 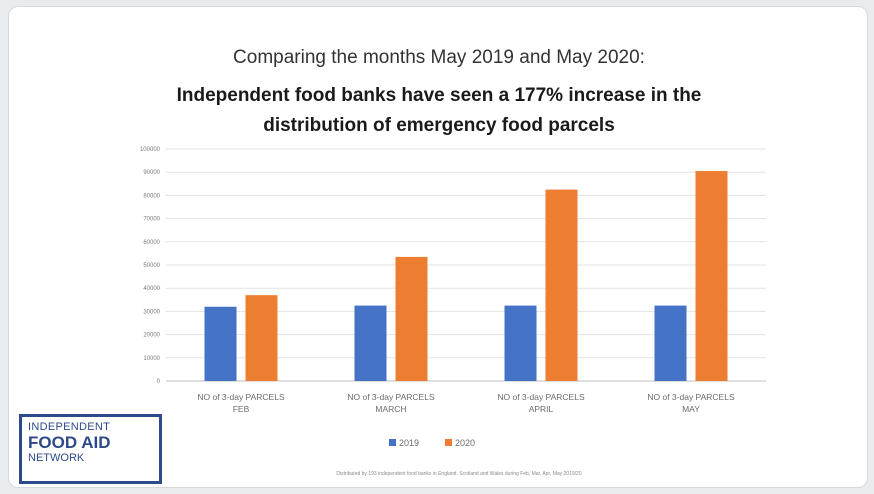 I want to click on y-tick-label: 80000, so click(x=151, y=196).